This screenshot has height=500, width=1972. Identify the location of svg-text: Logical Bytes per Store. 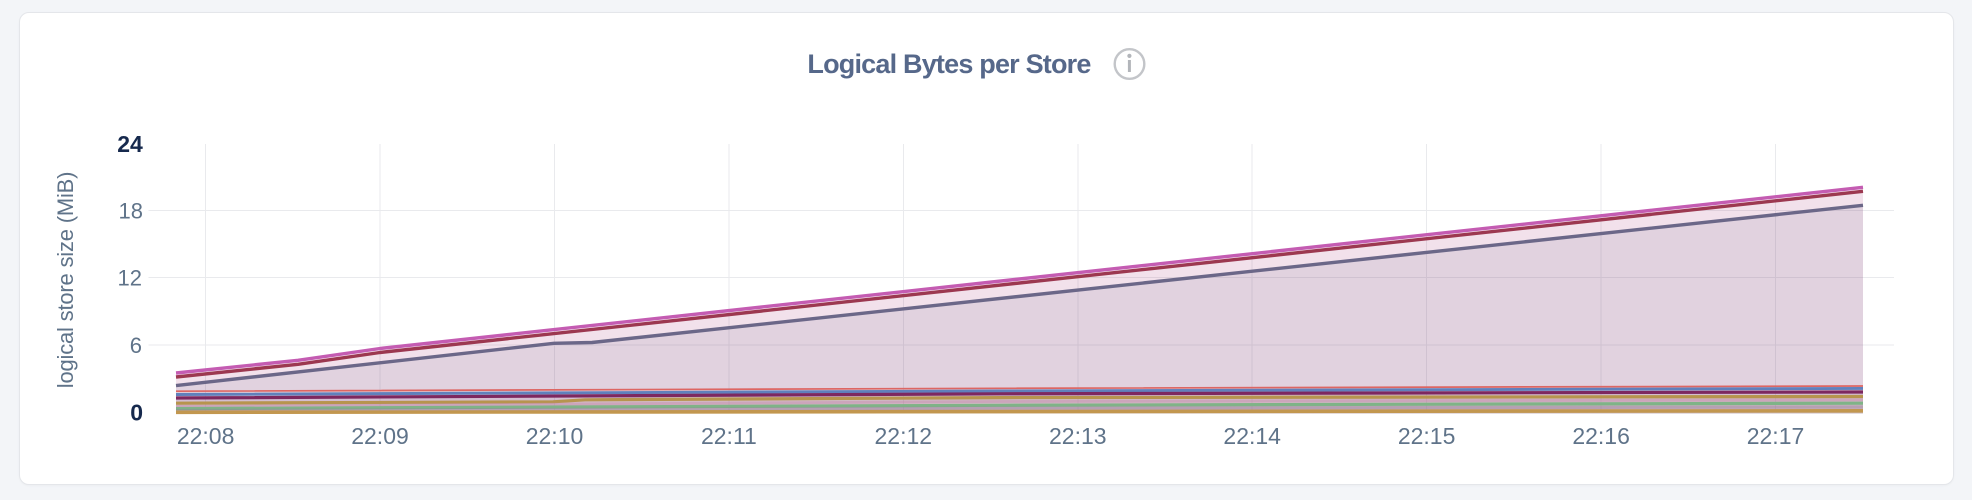
(949, 64).